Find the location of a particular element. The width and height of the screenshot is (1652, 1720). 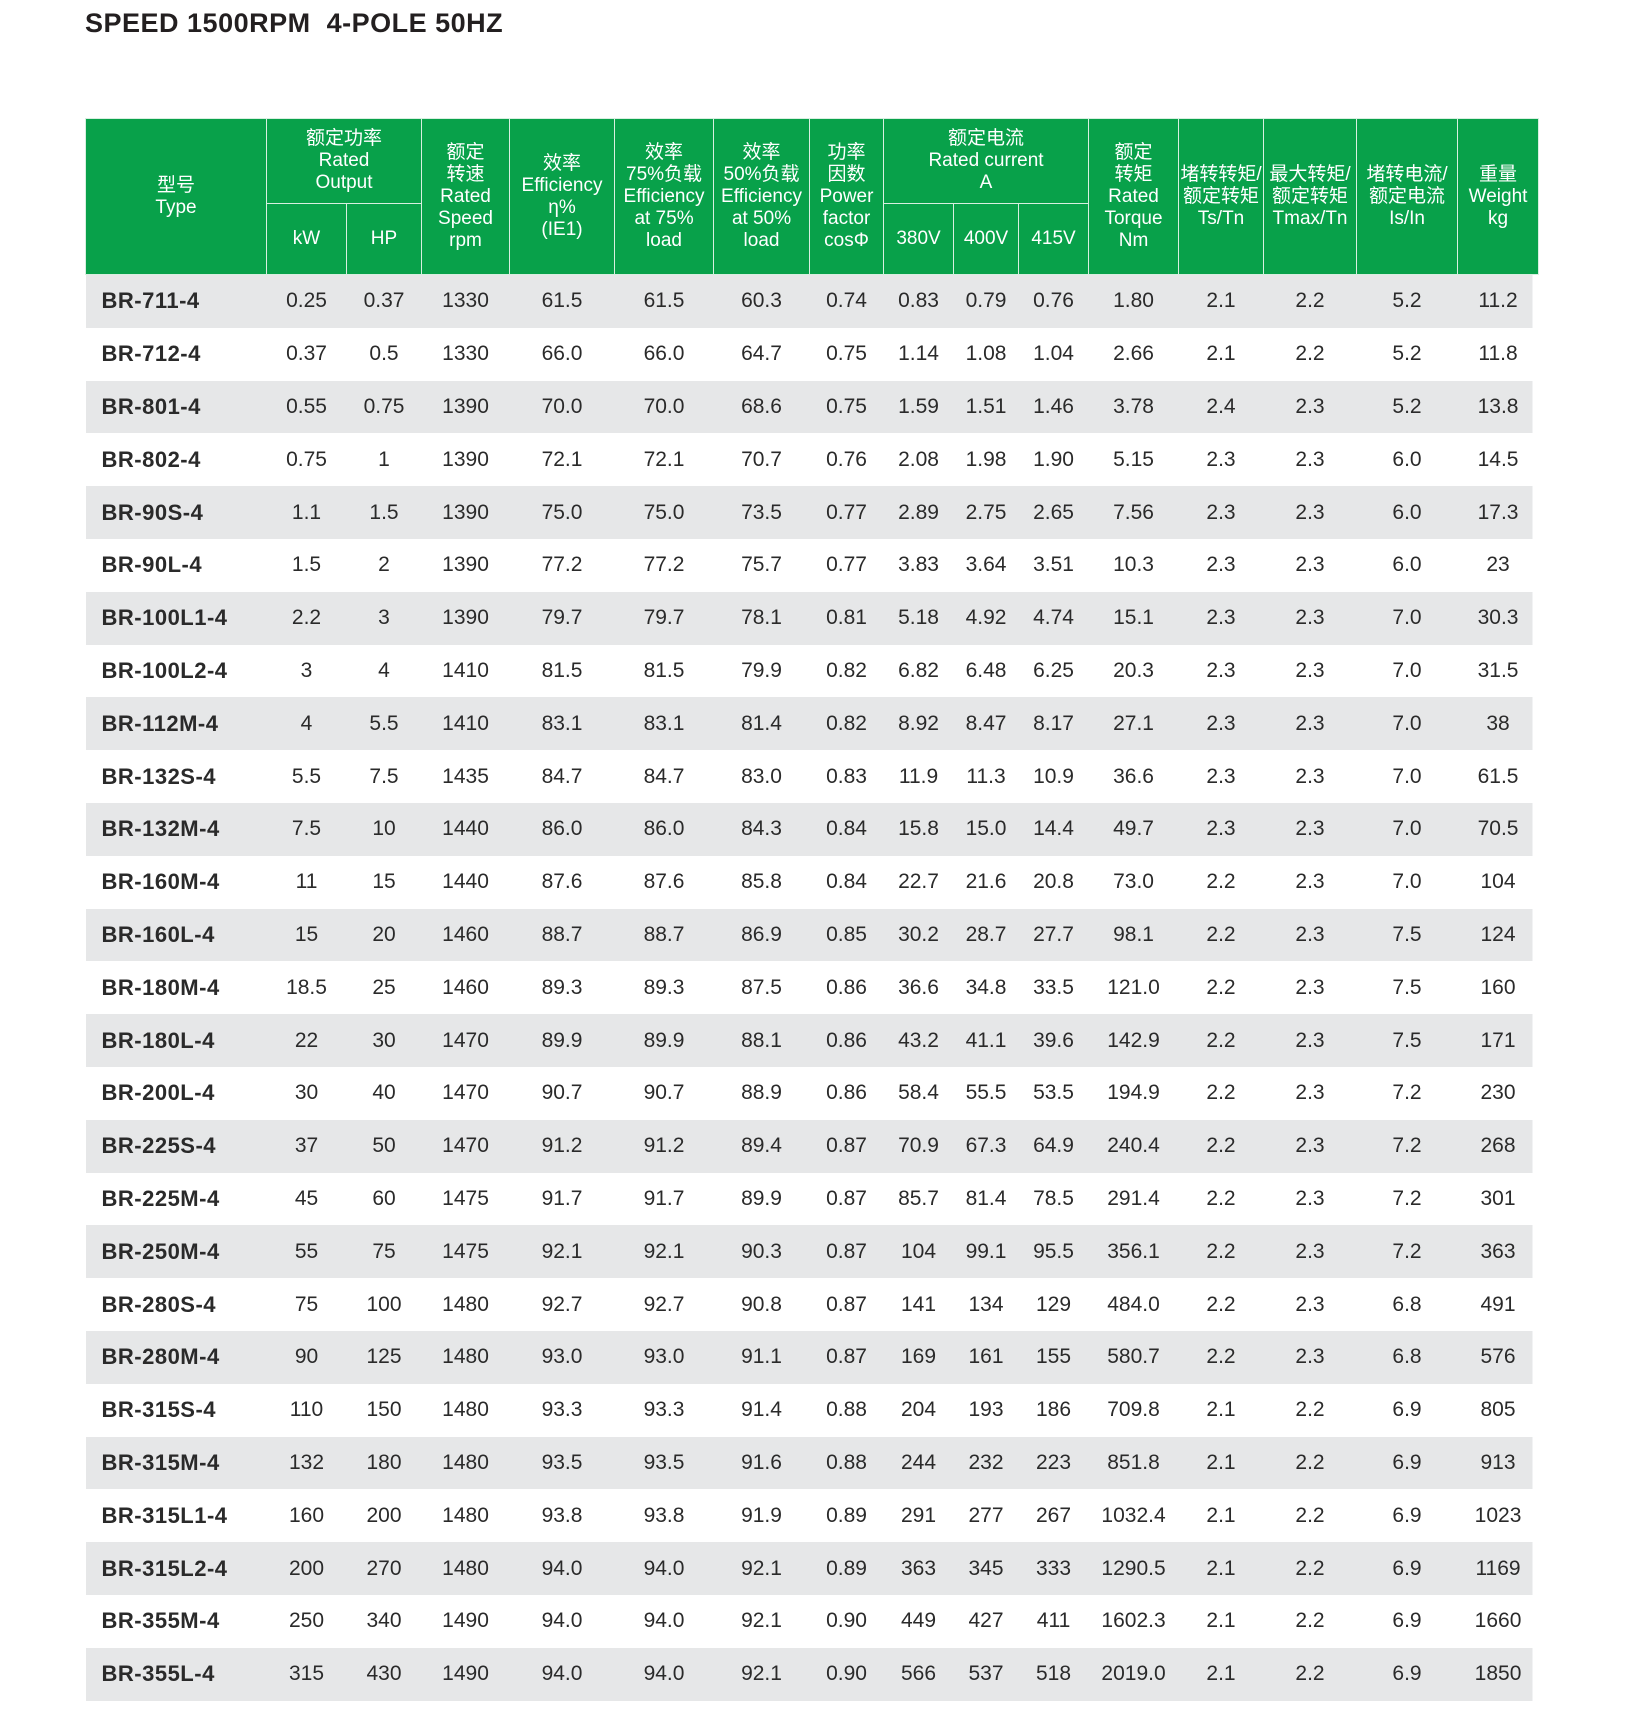

cell-eff50: 88.9 is located at coordinates (761, 1093).